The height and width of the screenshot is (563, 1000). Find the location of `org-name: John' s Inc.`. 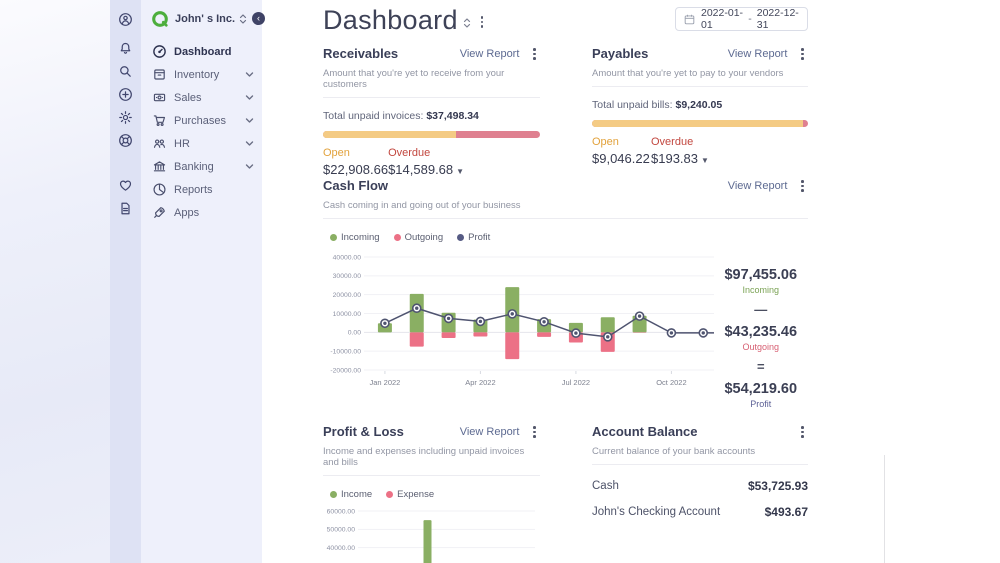

org-name: John' s Inc. is located at coordinates (205, 19).